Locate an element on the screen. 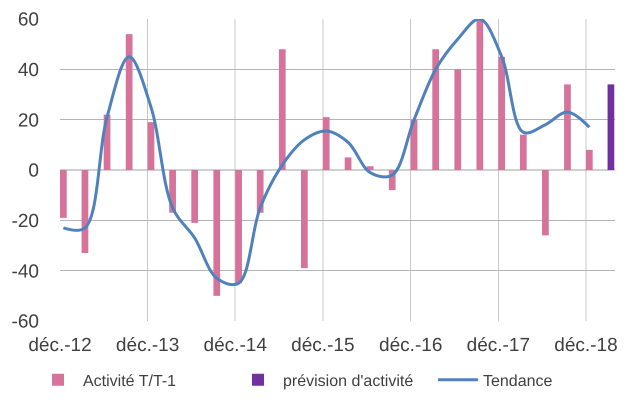  legend-label: prévision d'activité is located at coordinates (348, 381).